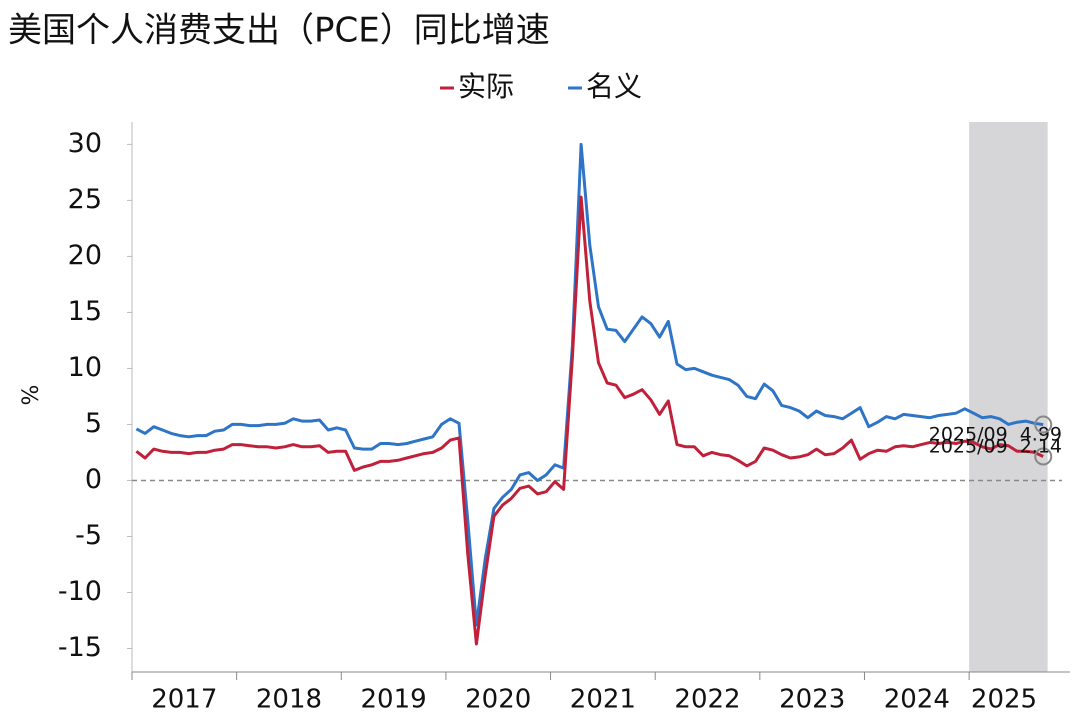  Describe the element at coordinates (289, 700) in the screenshot. I see `x-tick-label: 2018` at that location.